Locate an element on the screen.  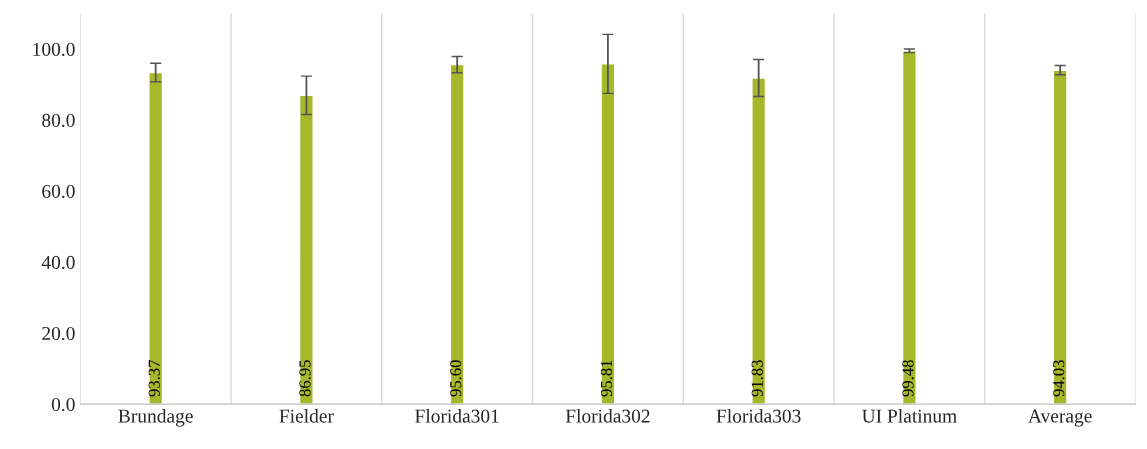
y-tick-label: 20.0 is located at coordinates (58, 333).